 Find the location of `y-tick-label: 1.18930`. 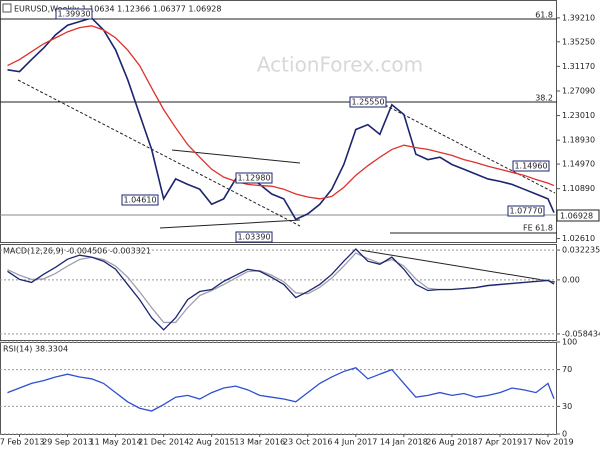

y-tick-label: 1.18930 is located at coordinates (578, 140).